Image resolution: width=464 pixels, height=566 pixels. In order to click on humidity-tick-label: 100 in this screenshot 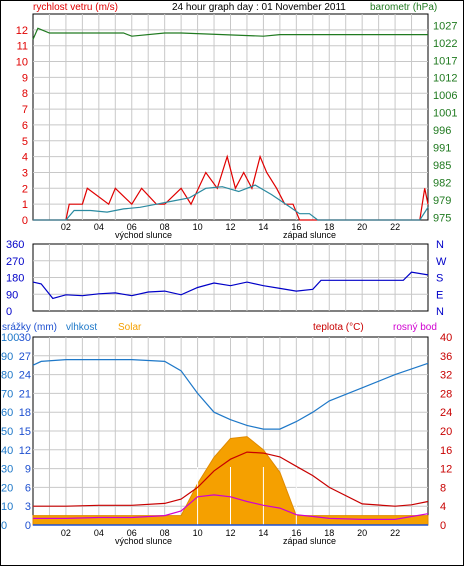, I will do `click(10, 338)`.